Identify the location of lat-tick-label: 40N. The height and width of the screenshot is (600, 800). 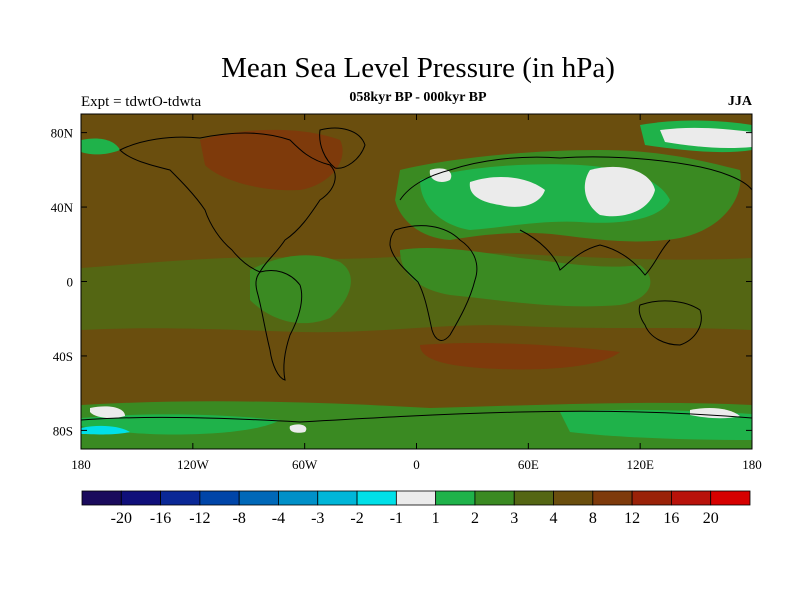
(62, 207).